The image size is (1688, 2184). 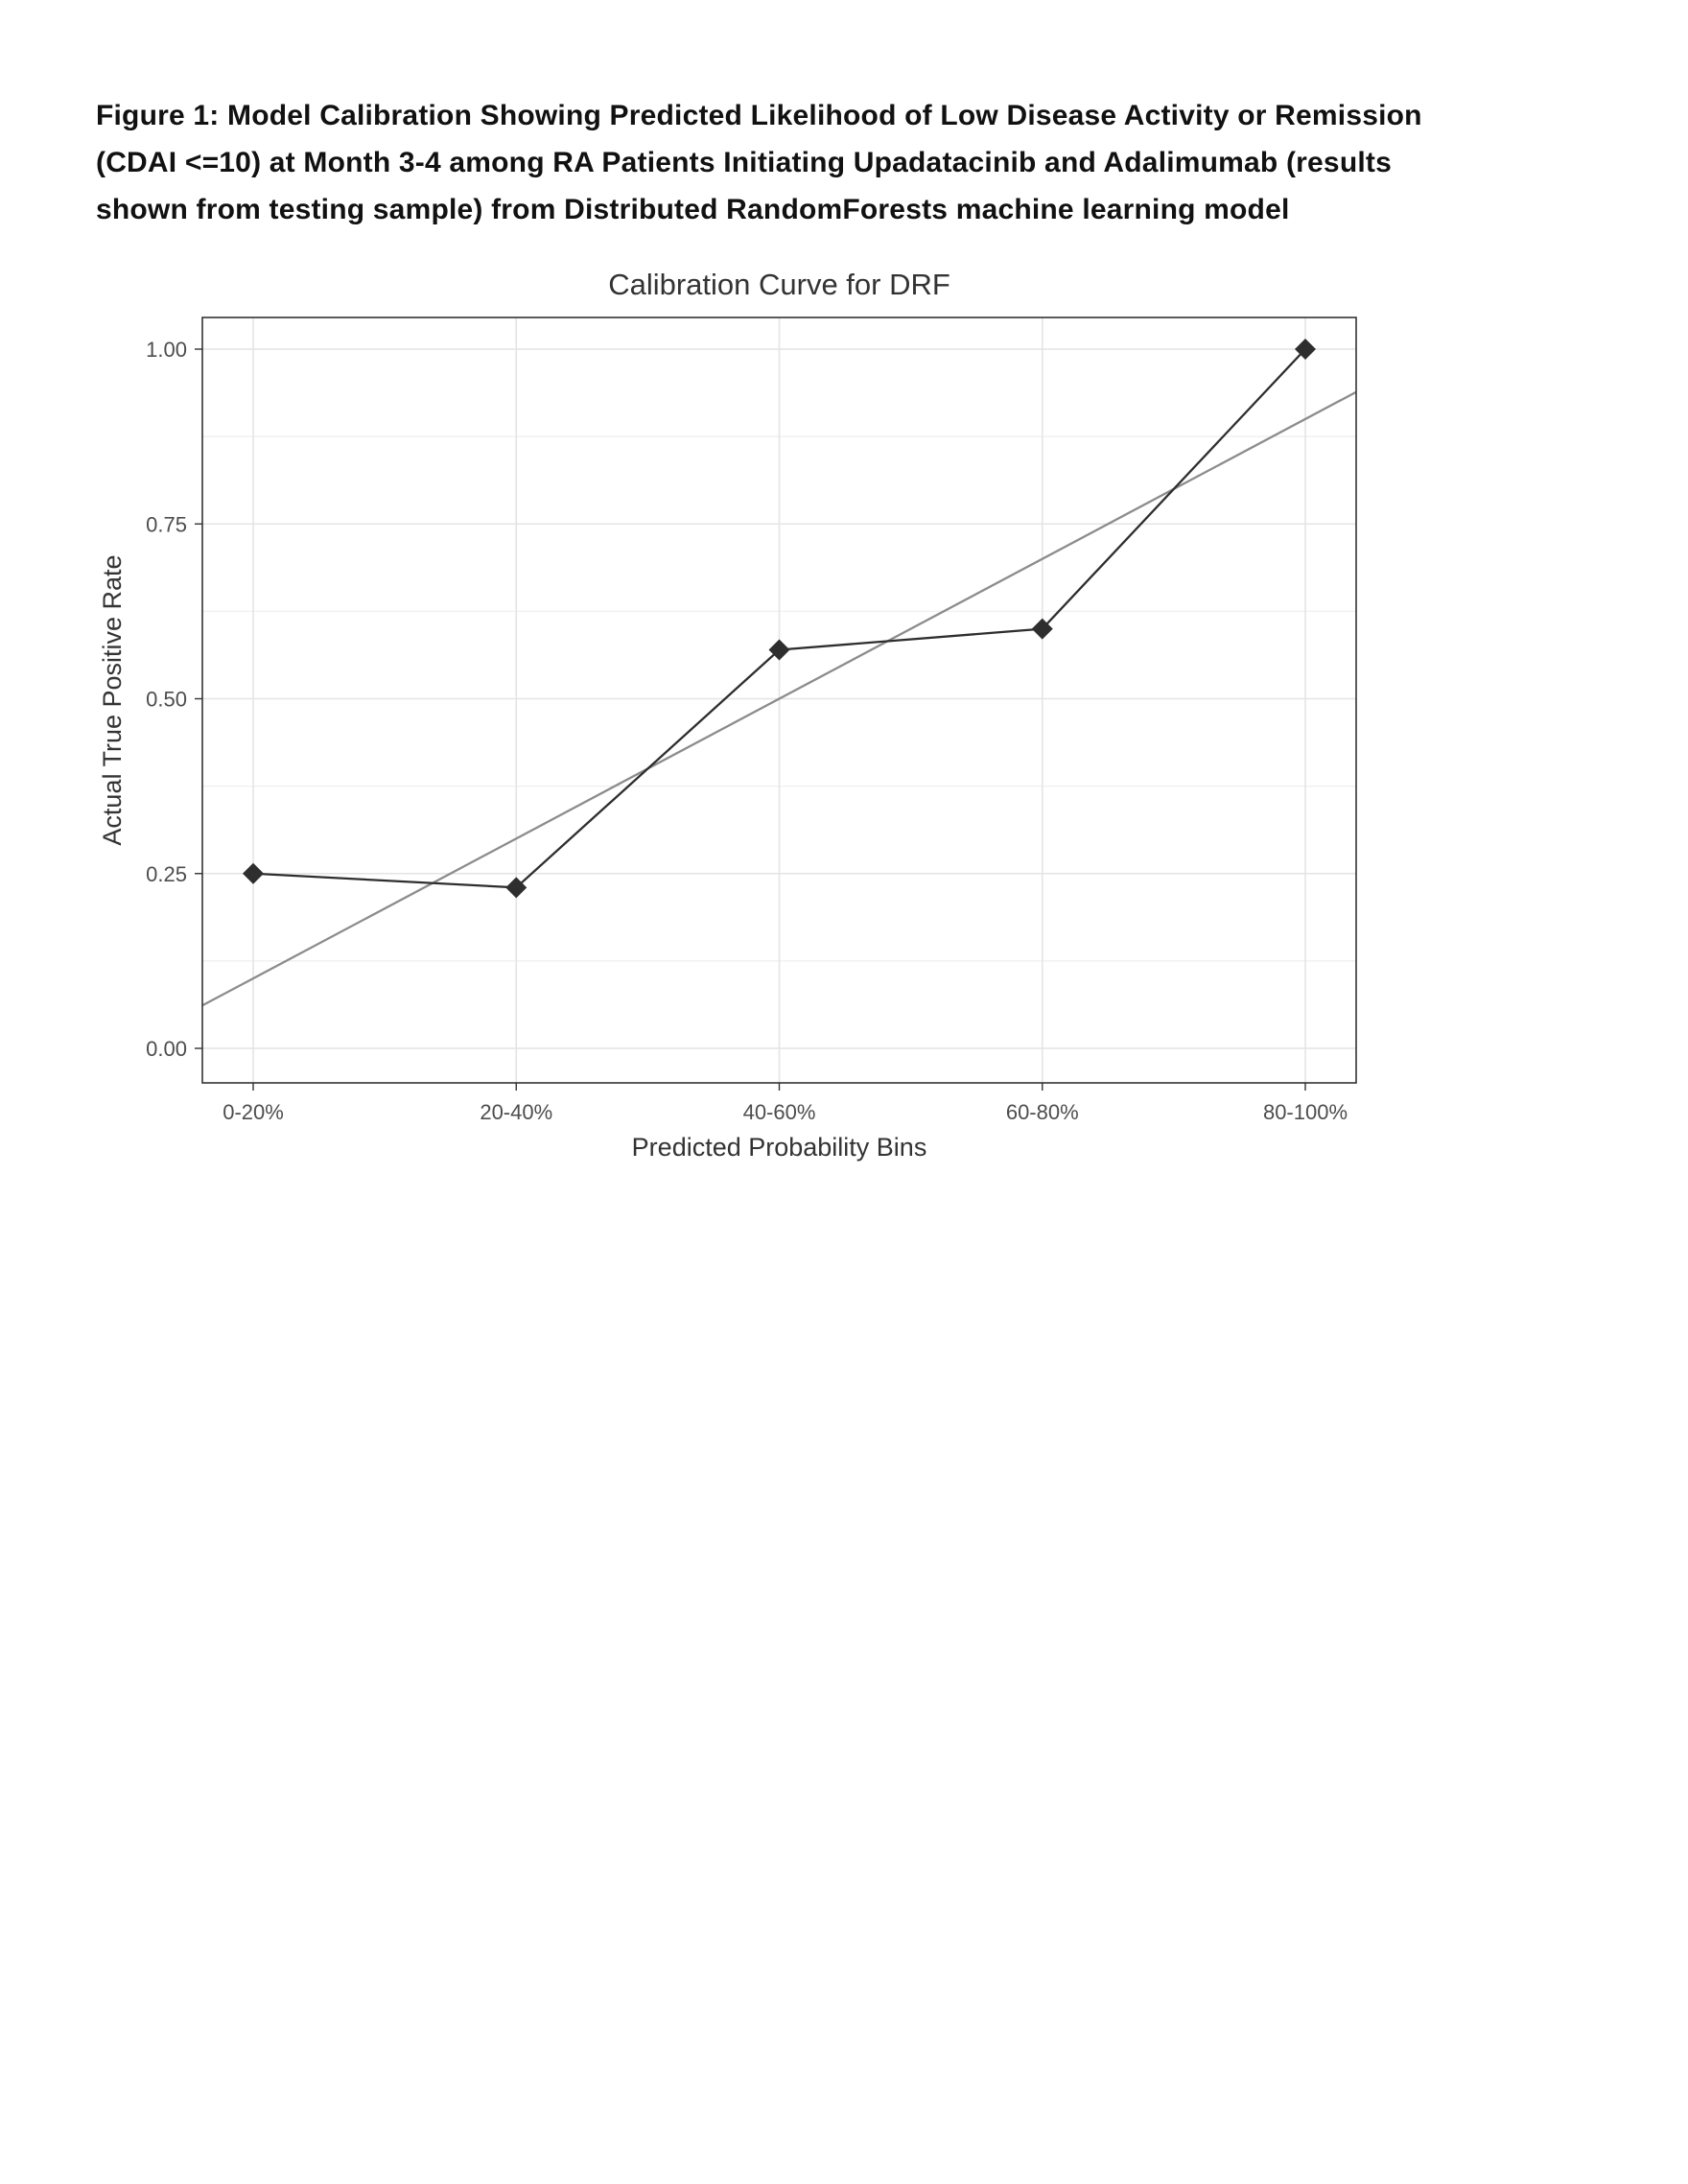 What do you see at coordinates (779, 285) in the screenshot?
I see `chart-title: Calibration Curve for DRF` at bounding box center [779, 285].